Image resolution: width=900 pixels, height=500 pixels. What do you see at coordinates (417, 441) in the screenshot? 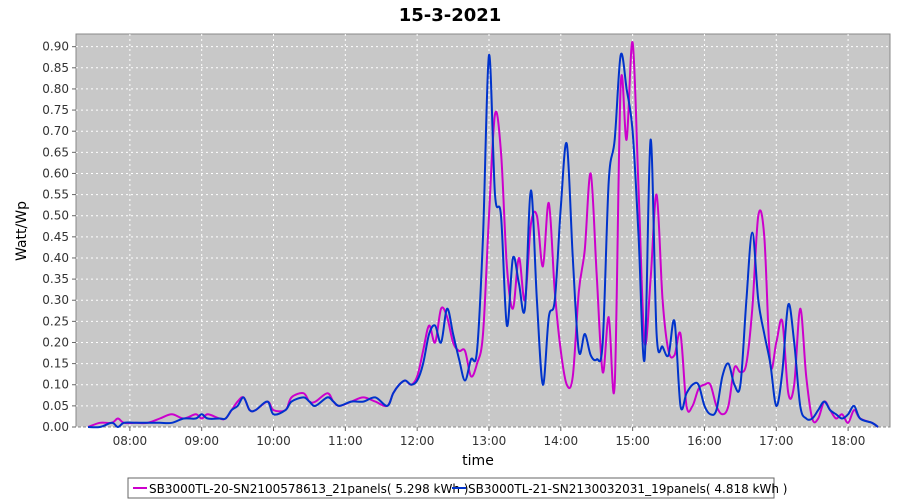
I see `x-tick-label: 12:00` at bounding box center [417, 441].